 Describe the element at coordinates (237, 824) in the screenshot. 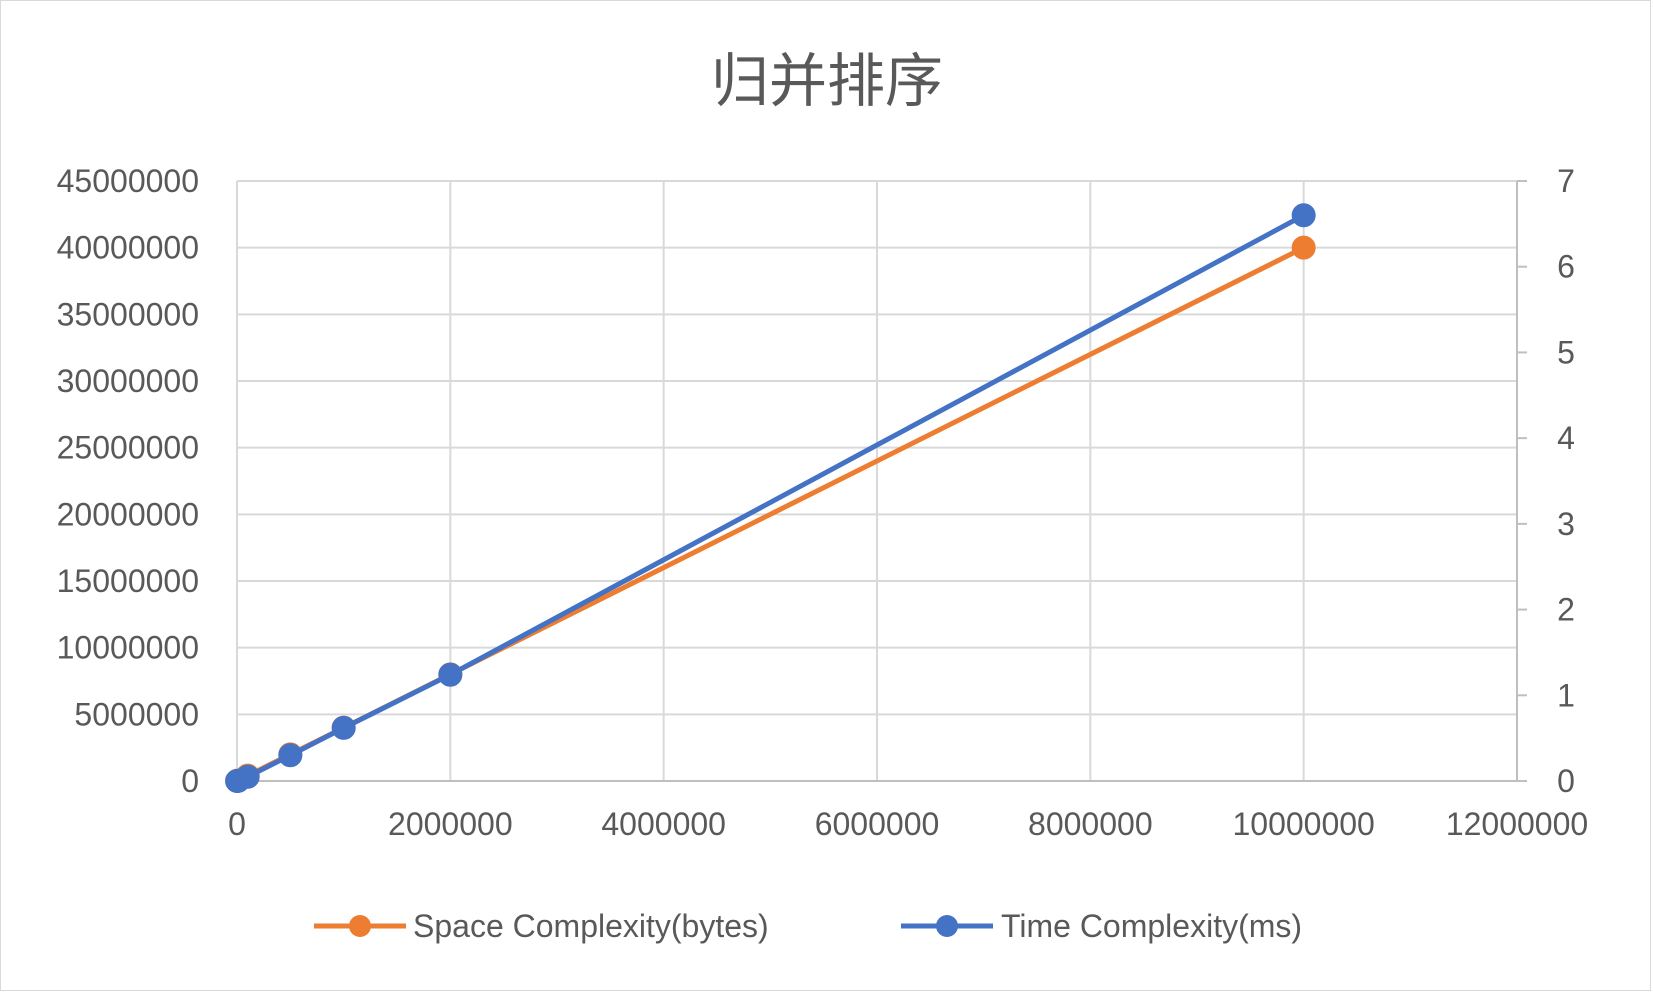

I see `x-tick-label: 0` at that location.